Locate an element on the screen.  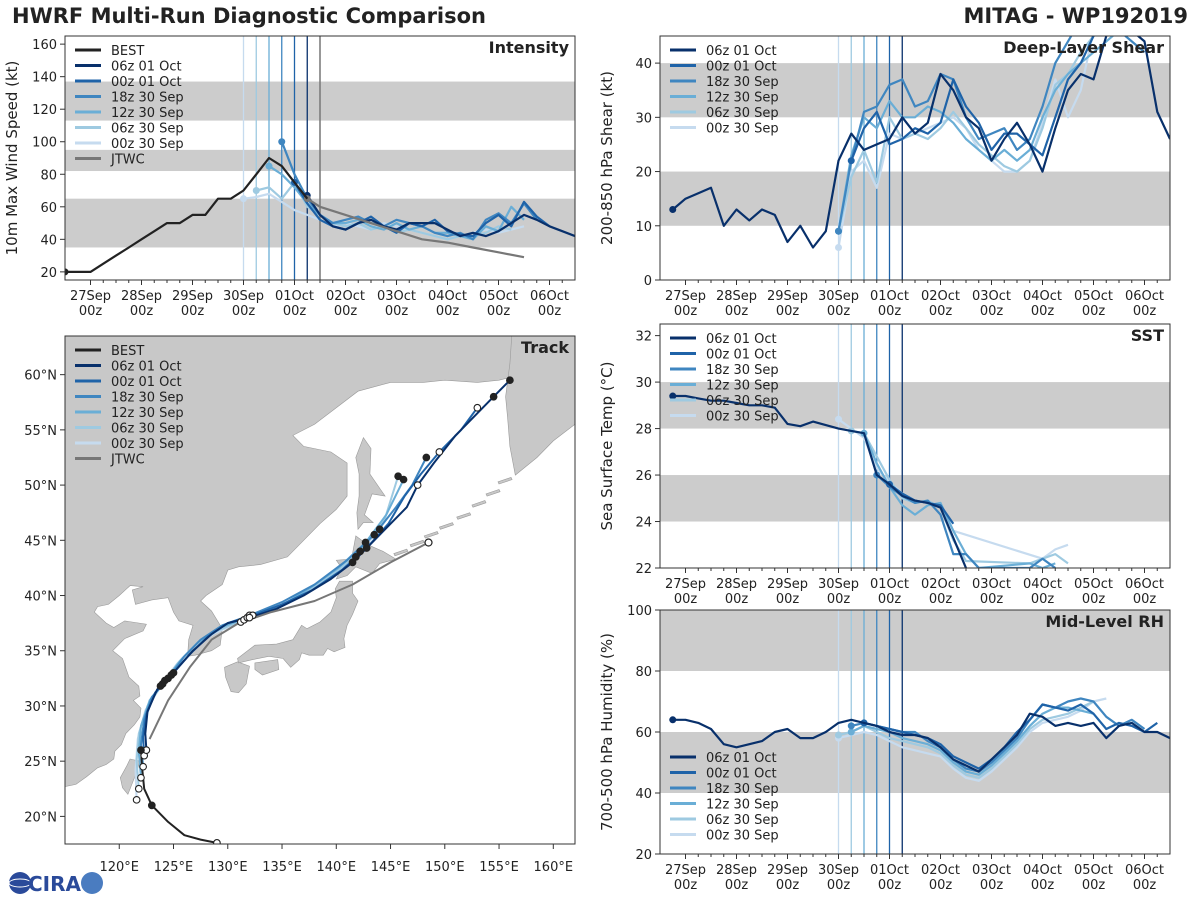
lat-tick-label: 40°N is located at coordinates (40, 597).